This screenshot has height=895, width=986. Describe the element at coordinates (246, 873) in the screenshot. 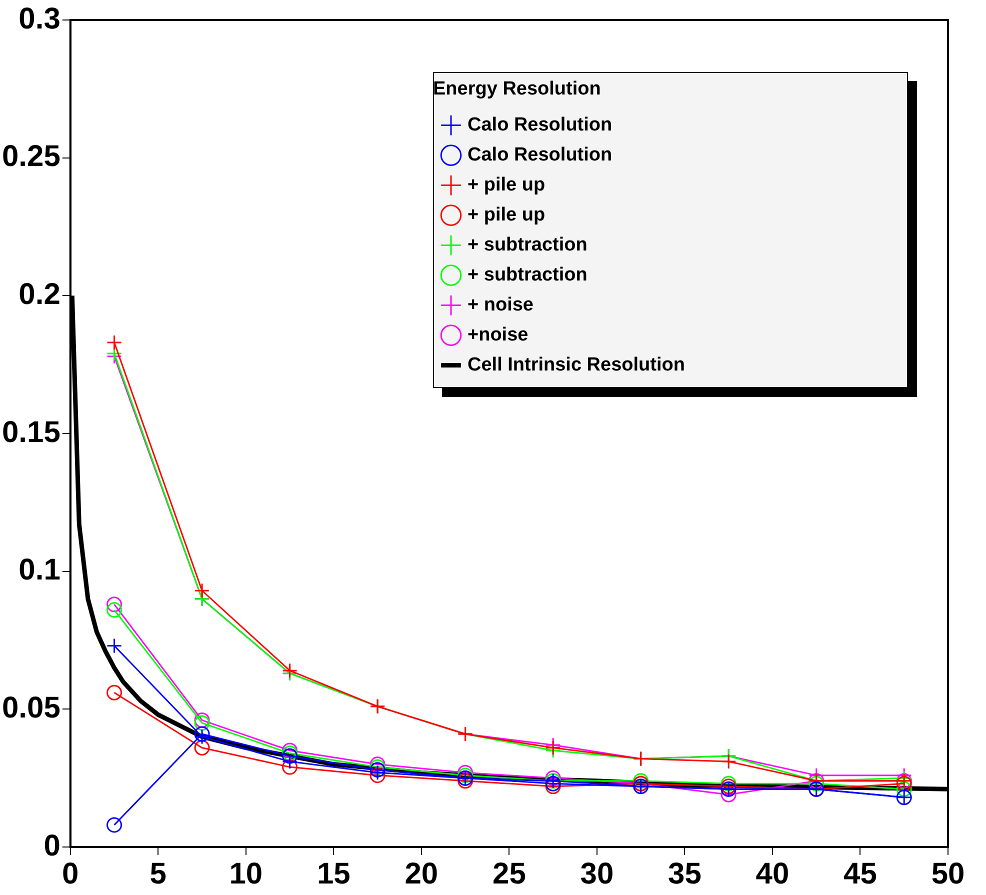

I see `x-tick-label: 10` at that location.